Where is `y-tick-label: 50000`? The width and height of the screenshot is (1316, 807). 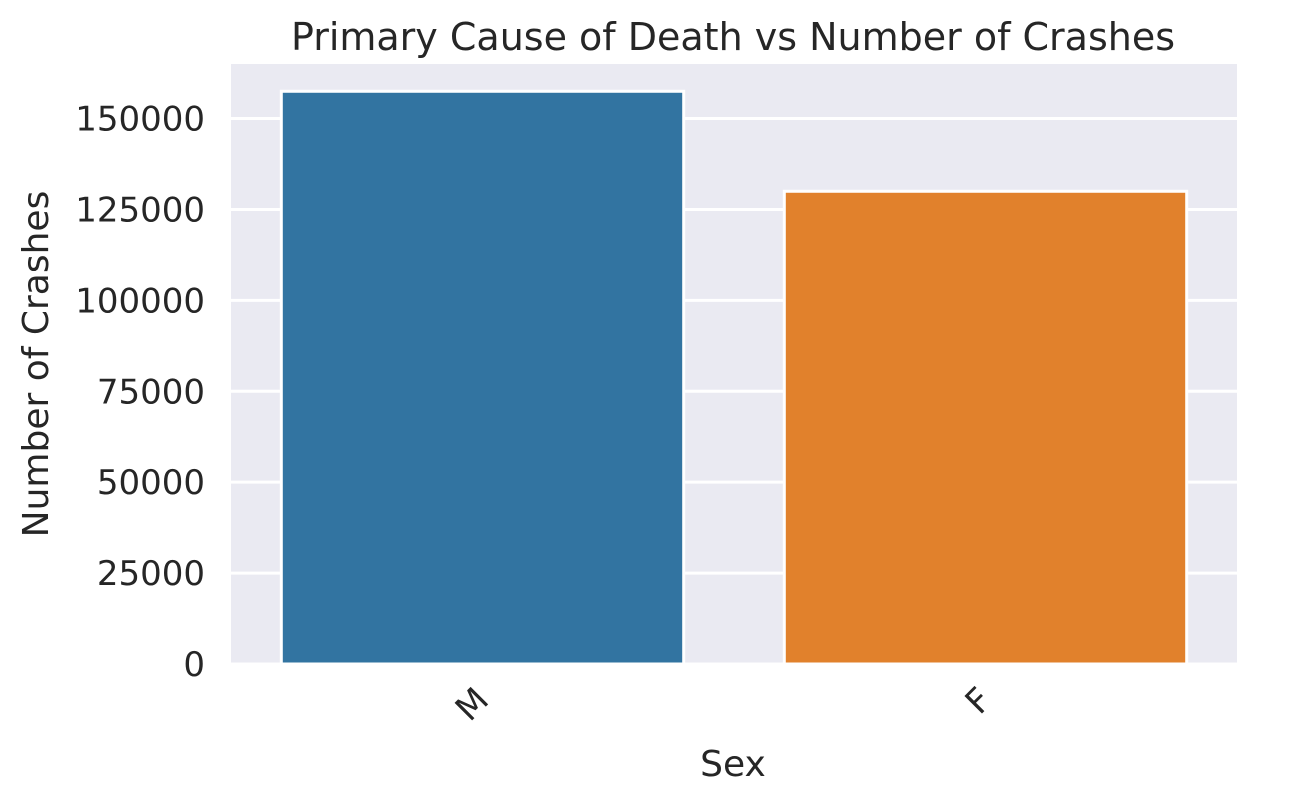
y-tick-label: 50000 is located at coordinates (151, 483).